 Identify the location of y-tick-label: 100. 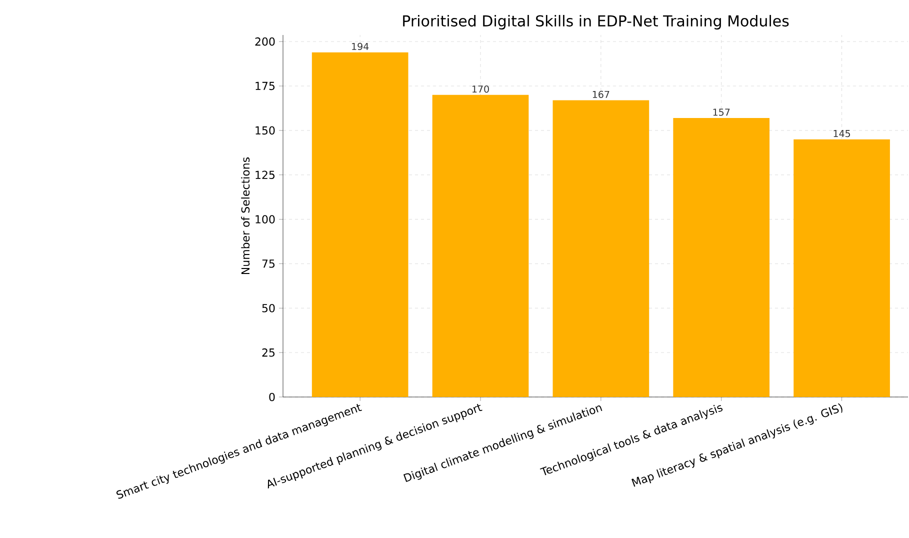
(265, 219).